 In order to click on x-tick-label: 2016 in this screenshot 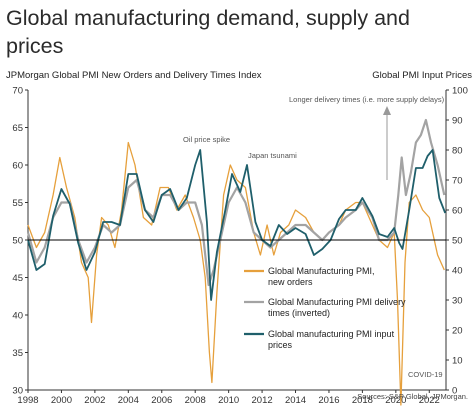, I will do `click(328, 400)`.